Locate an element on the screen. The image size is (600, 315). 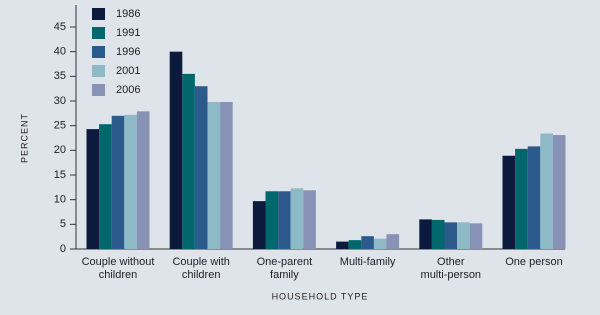
y-tick-label: 45 is located at coordinates (60, 27).